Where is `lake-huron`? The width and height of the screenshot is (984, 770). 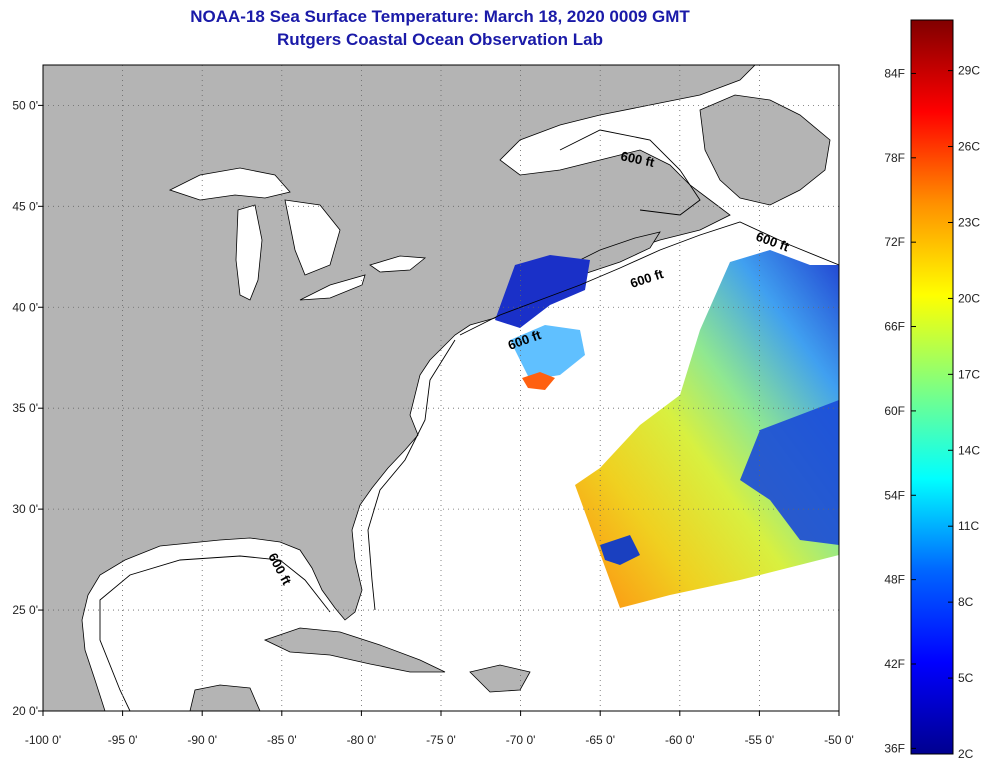
lake-huron is located at coordinates (312, 237).